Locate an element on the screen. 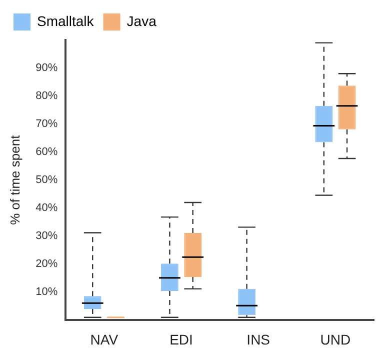 This screenshot has height=361, width=384. y-tick-label: 60% is located at coordinates (47, 152).